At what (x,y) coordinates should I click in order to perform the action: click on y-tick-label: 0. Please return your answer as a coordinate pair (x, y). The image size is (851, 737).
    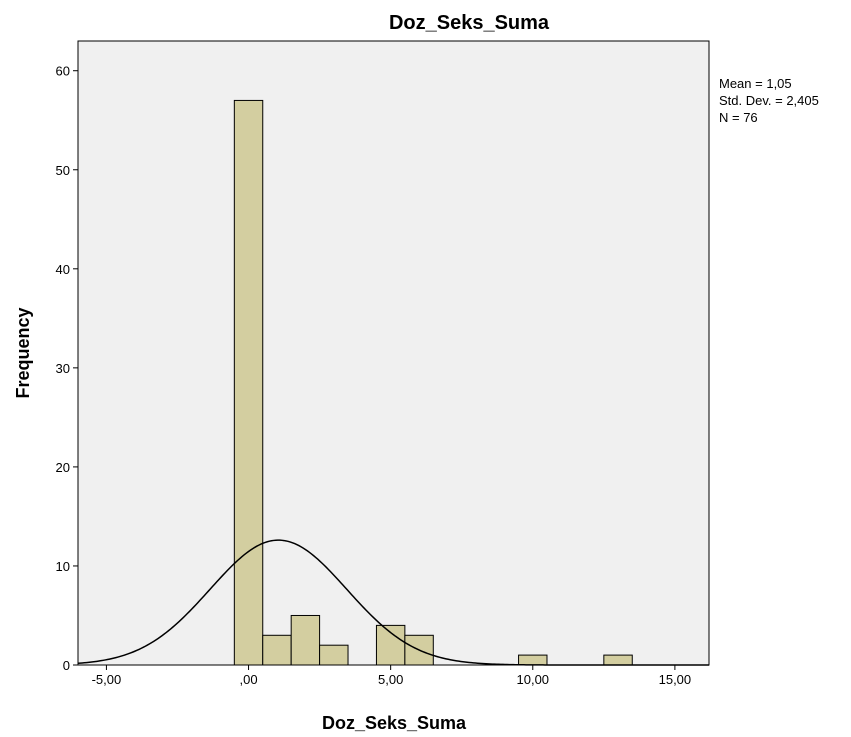
    Looking at the image, I should click on (66, 665).